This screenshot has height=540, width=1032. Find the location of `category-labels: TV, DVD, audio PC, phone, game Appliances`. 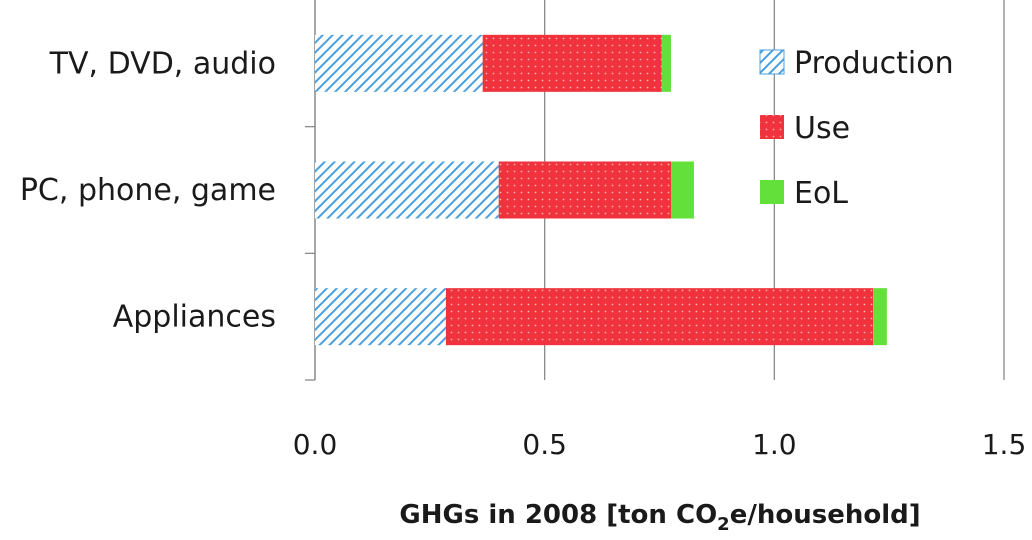

category-labels: TV, DVD, audio PC, phone, game Appliances is located at coordinates (148, 190).